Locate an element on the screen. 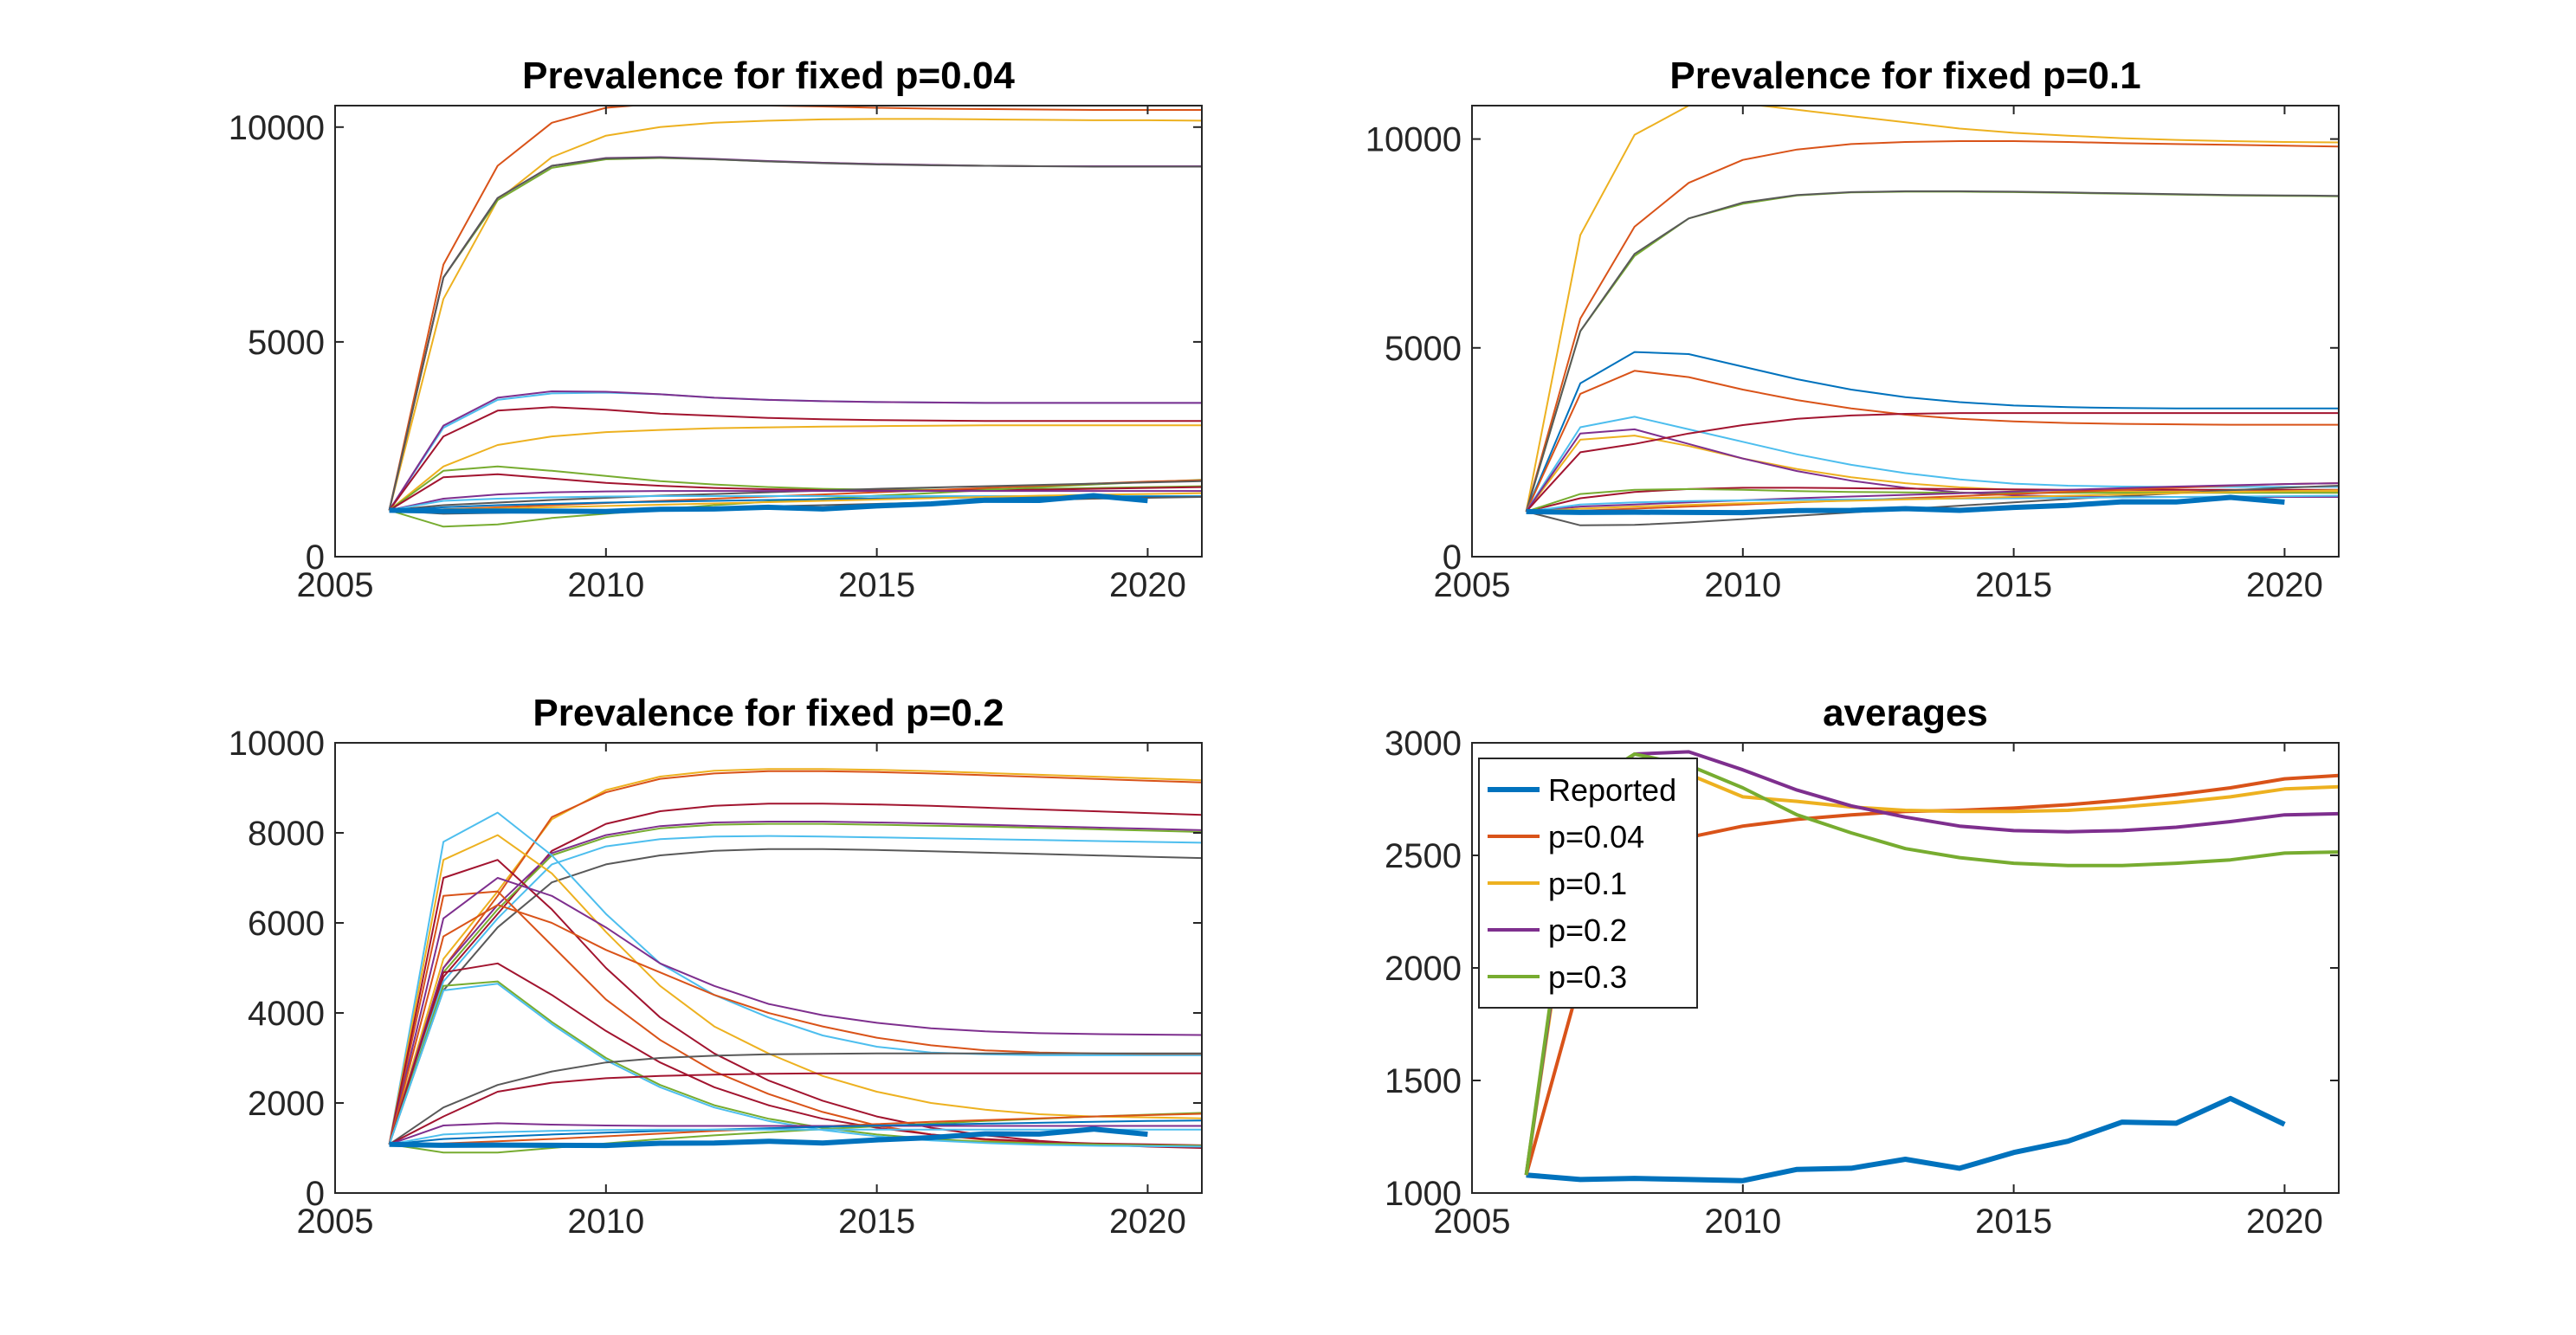 The image size is (2576, 1335). legend-entry: p=0.3 is located at coordinates (1587, 977).